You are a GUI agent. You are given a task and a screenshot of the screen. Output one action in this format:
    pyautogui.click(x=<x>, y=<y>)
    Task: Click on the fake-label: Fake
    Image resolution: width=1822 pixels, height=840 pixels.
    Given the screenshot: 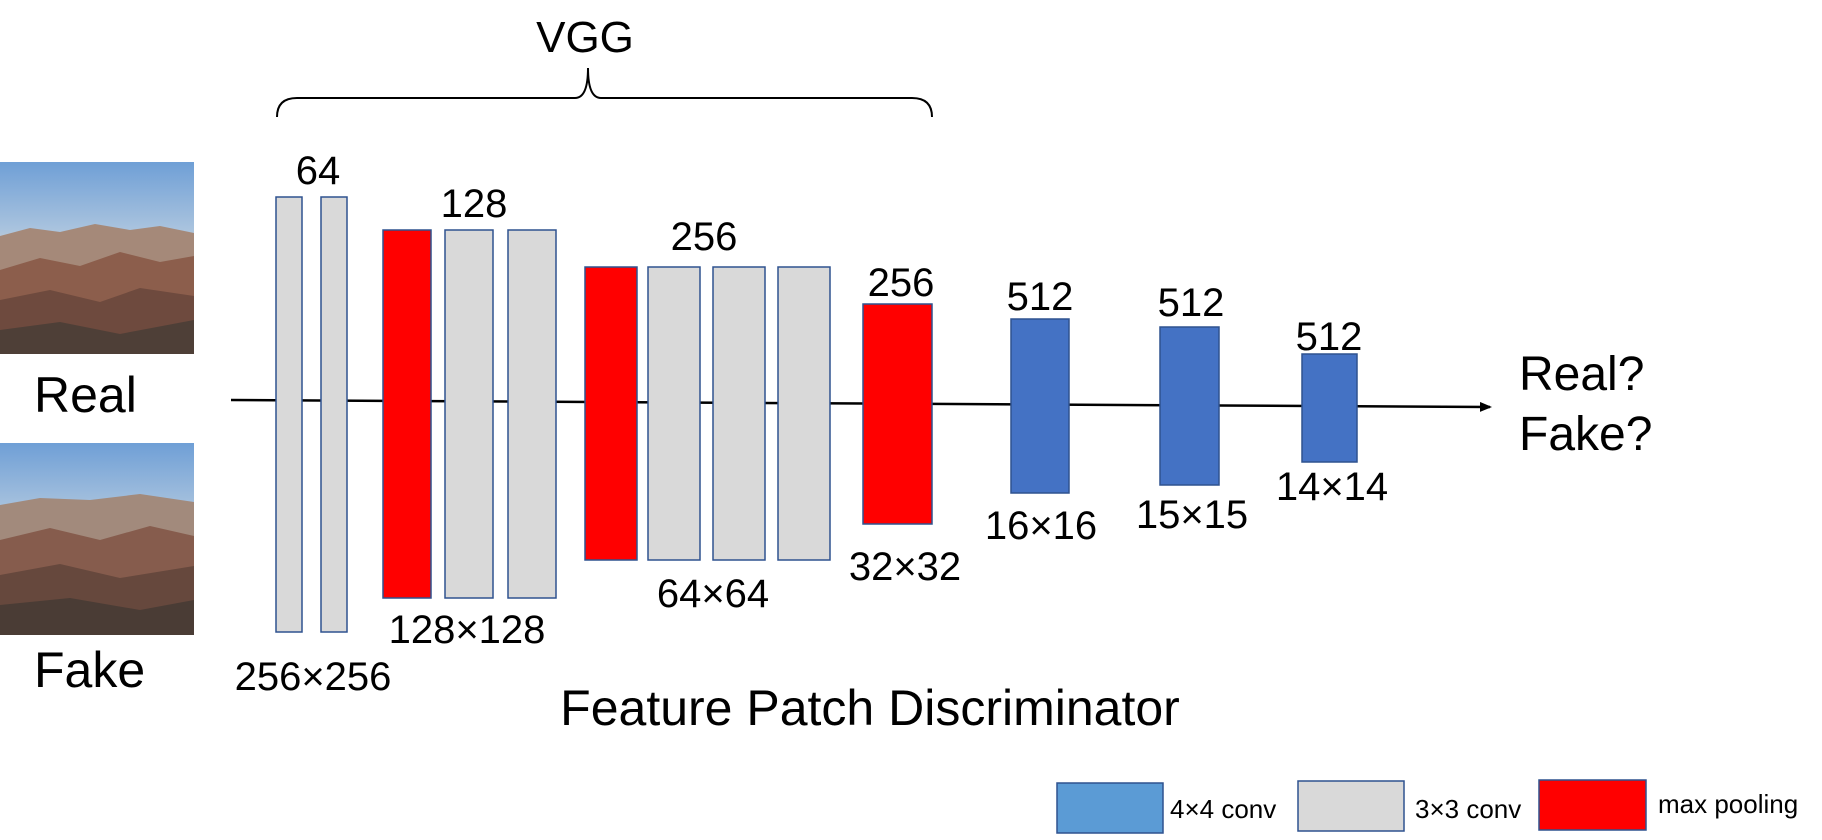 What is the action you would take?
    pyautogui.click(x=89, y=670)
    